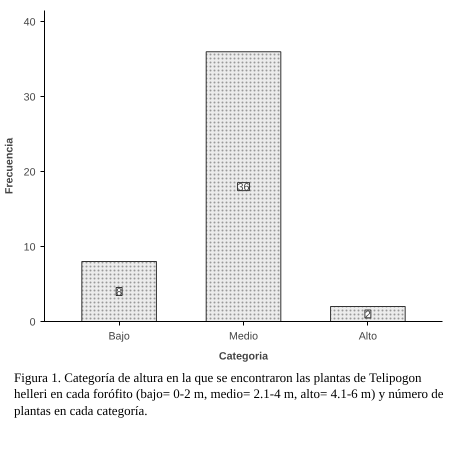  I want to click on y-tick-label: 20, so click(30, 172).